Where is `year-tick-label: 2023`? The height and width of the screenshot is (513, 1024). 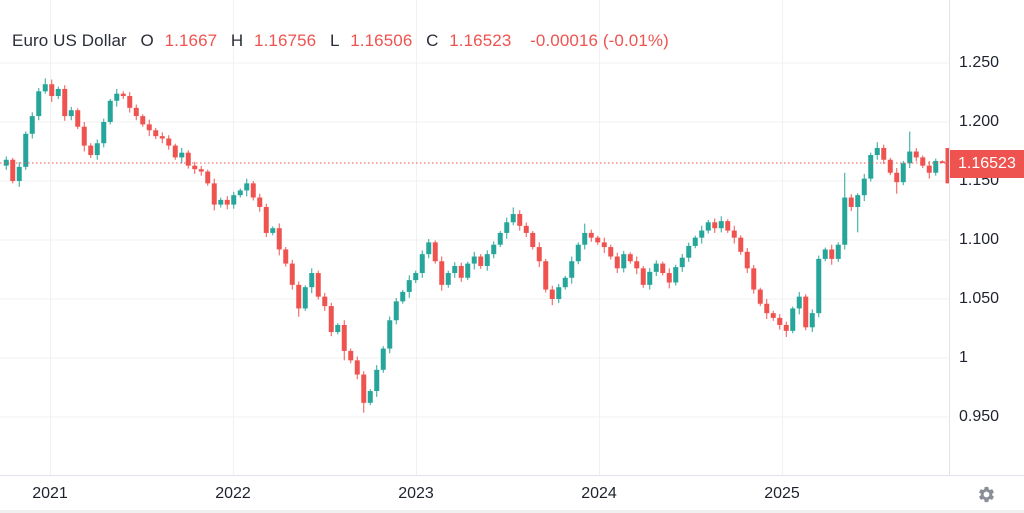
year-tick-label: 2023 is located at coordinates (416, 493).